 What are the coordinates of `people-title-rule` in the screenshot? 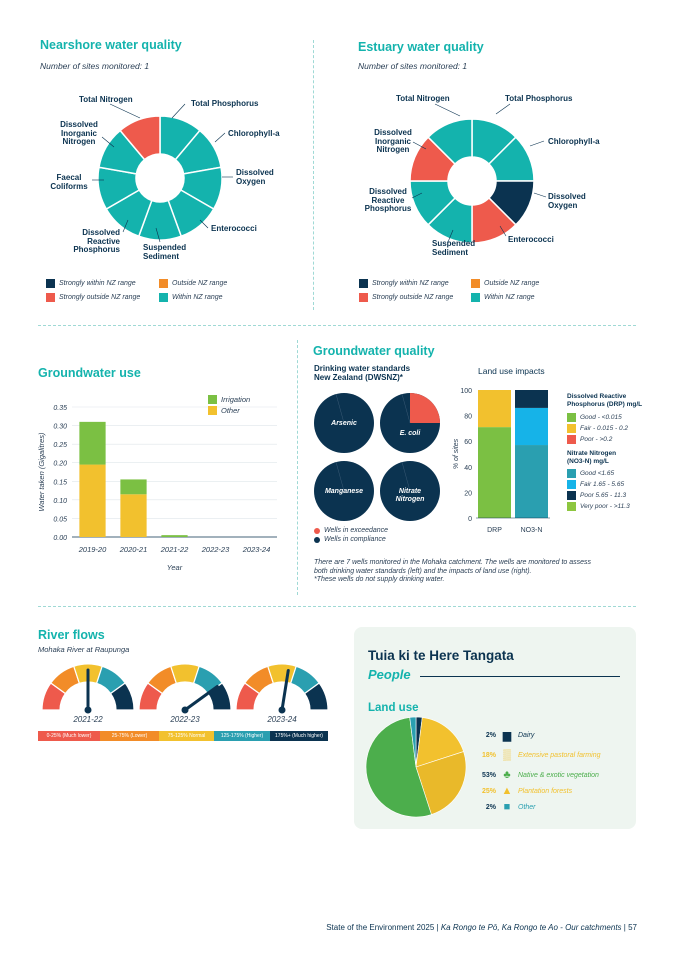 It's located at (520, 676).